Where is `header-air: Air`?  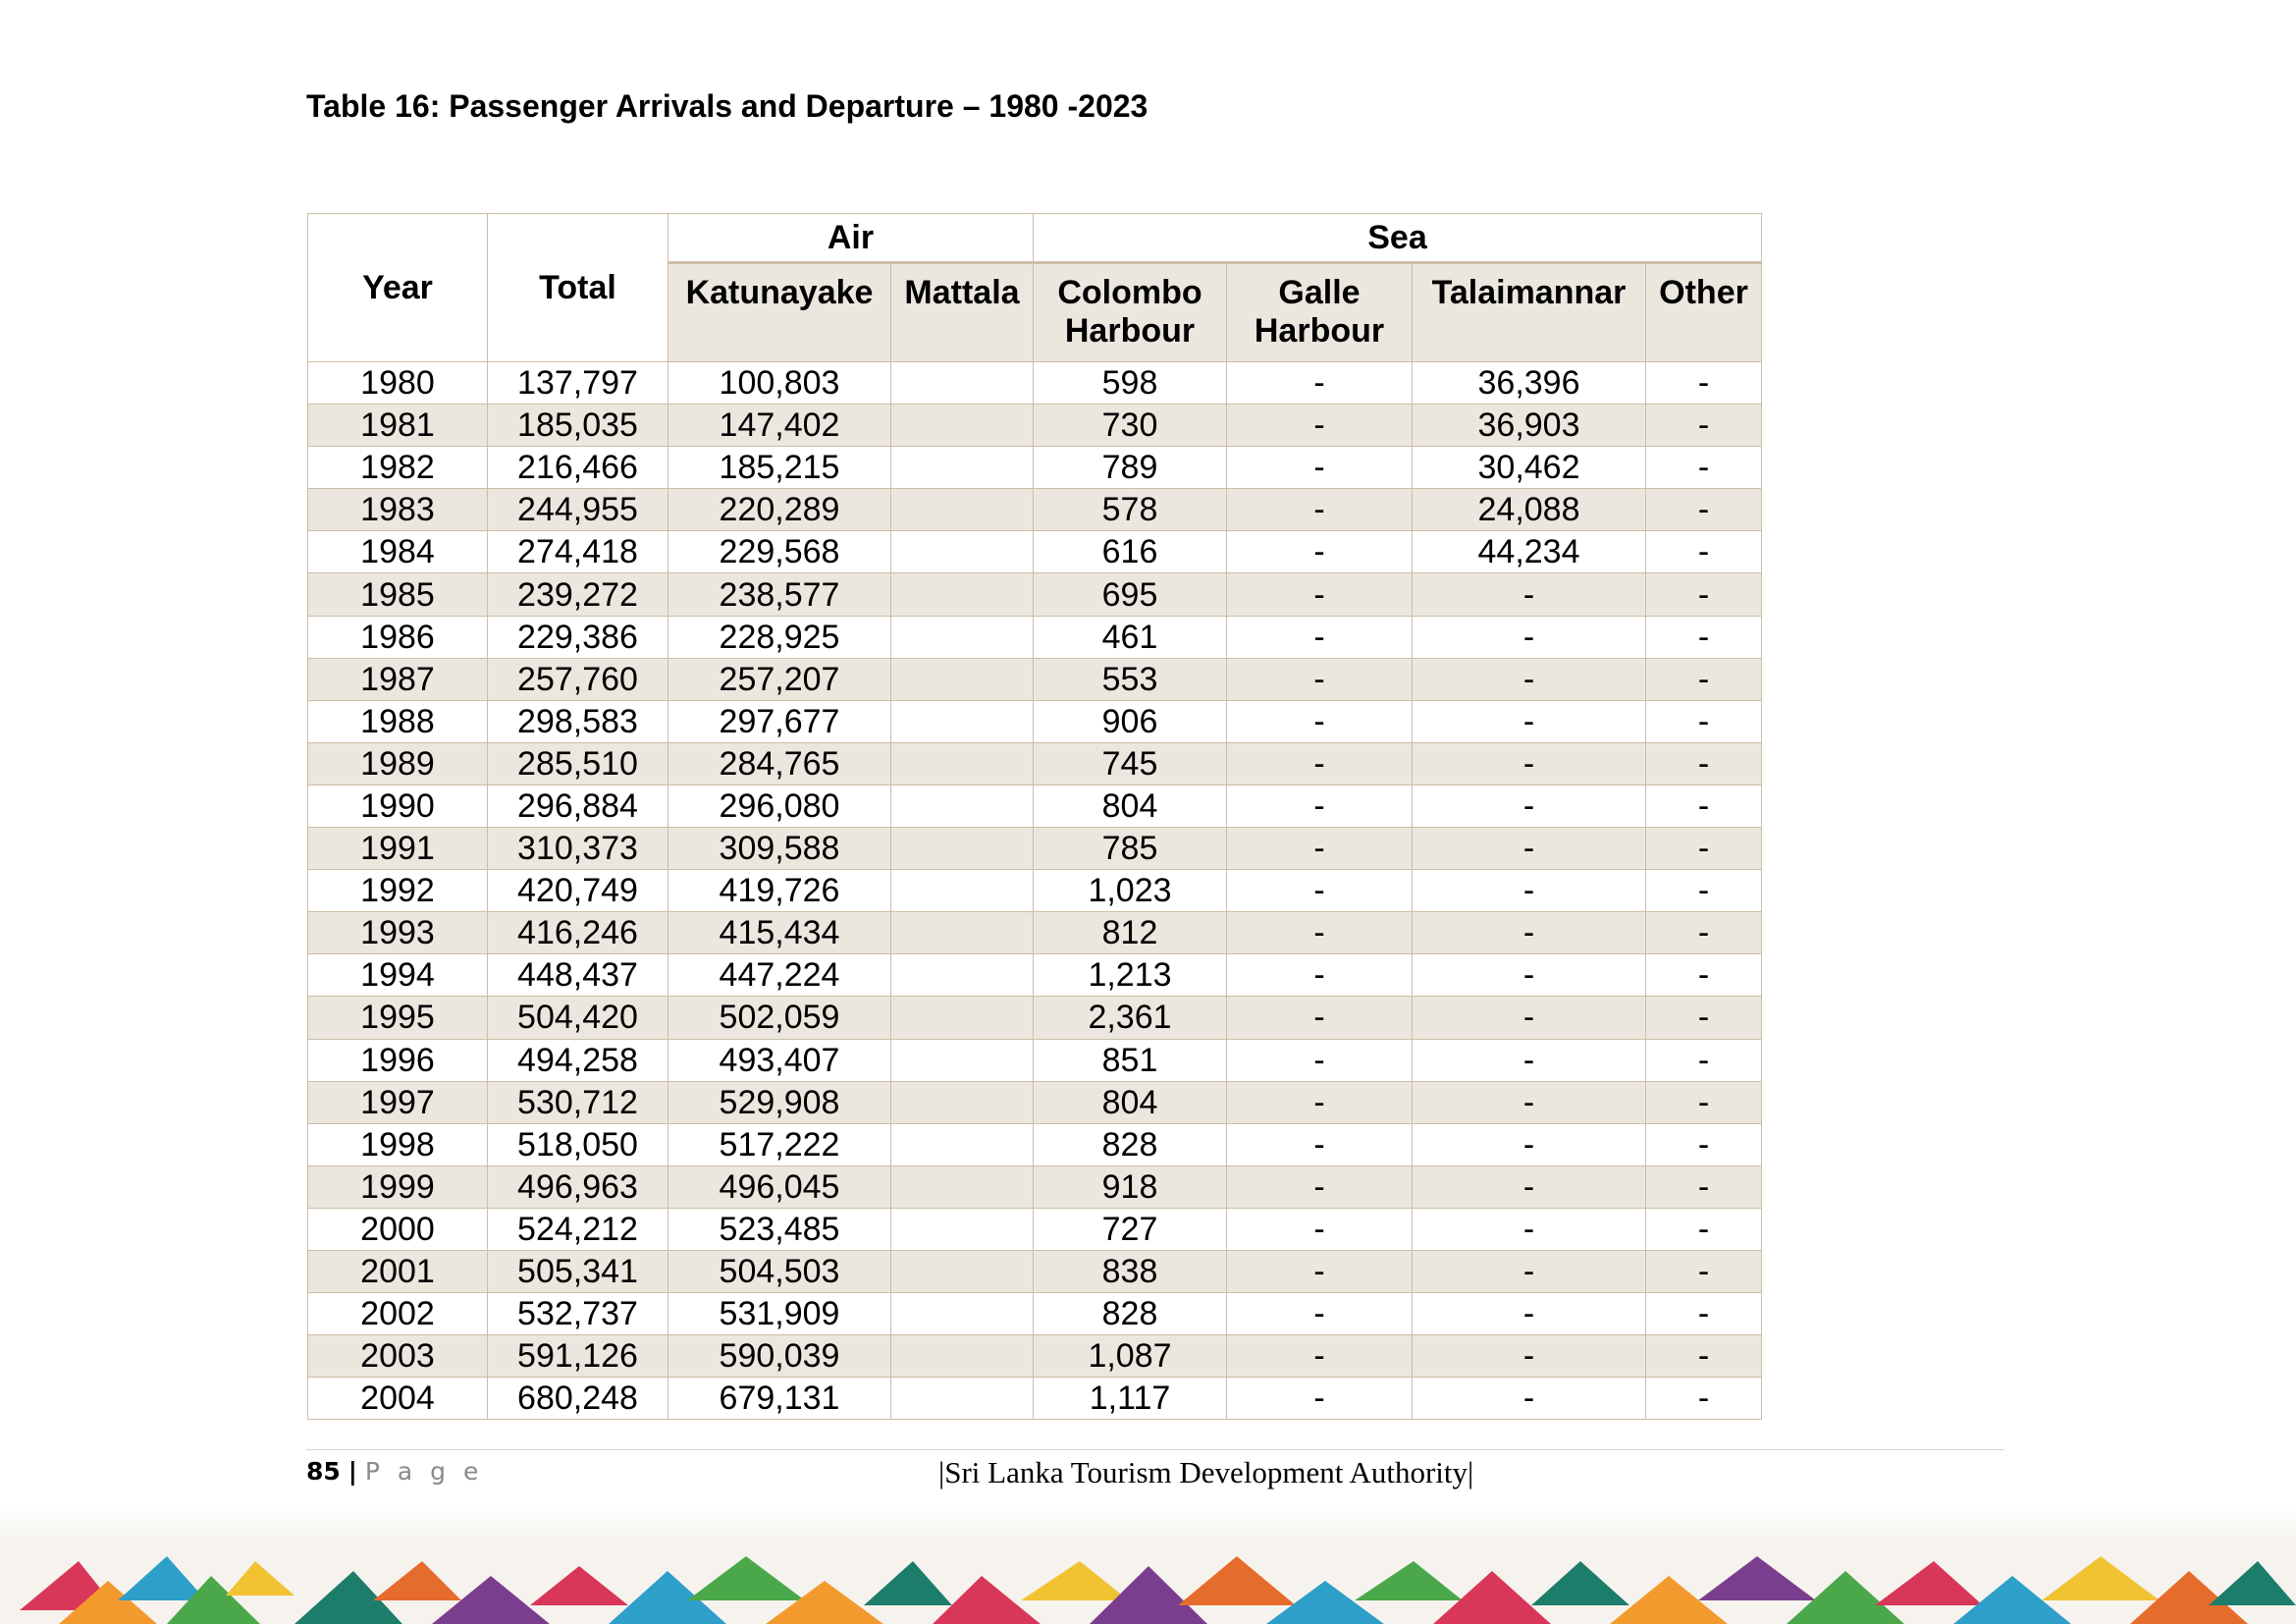
header-air: Air is located at coordinates (851, 238).